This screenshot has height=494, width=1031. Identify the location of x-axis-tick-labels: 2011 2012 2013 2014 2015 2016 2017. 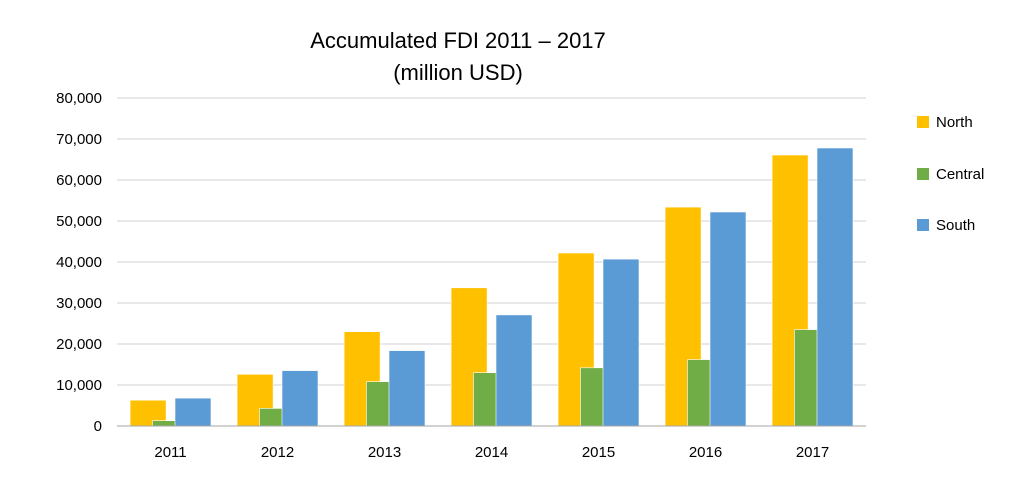
(491, 452).